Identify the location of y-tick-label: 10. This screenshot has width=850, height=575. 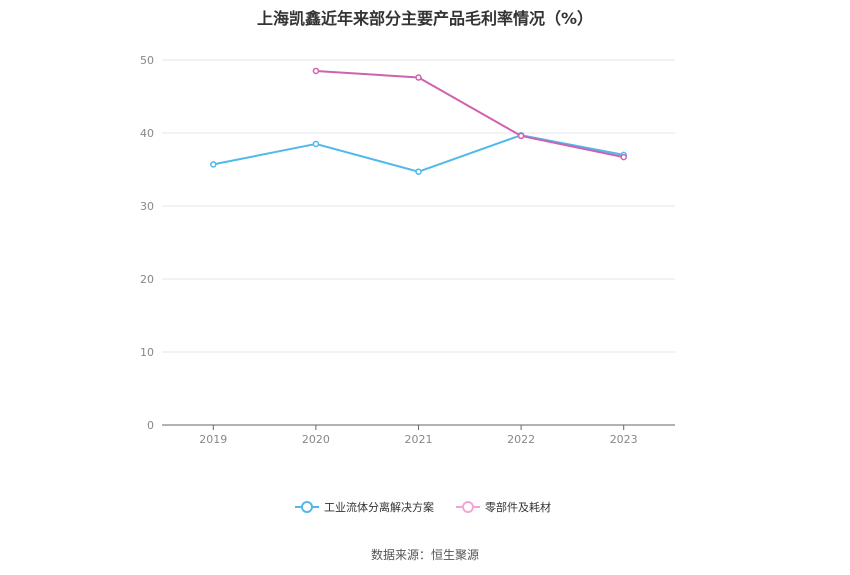
(147, 352).